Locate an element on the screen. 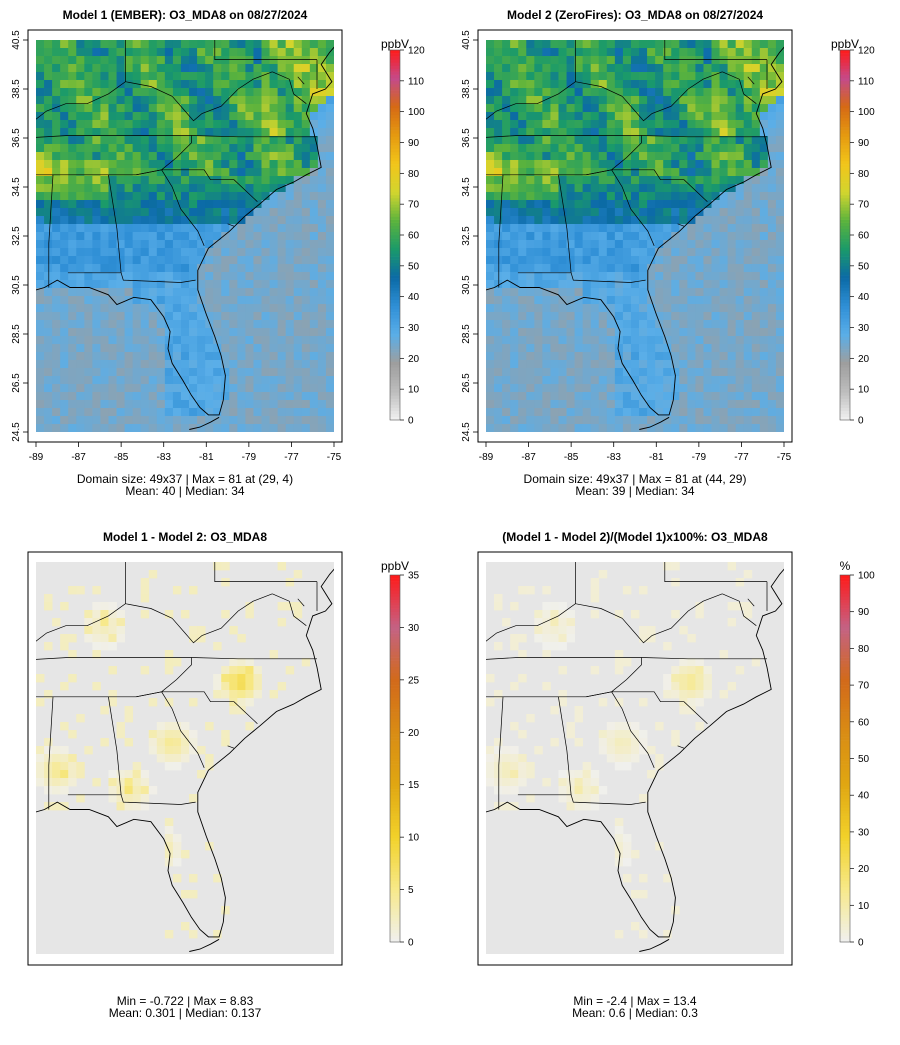 The height and width of the screenshot is (1045, 900). y-tick-label: 38.5 is located at coordinates (466, 89).